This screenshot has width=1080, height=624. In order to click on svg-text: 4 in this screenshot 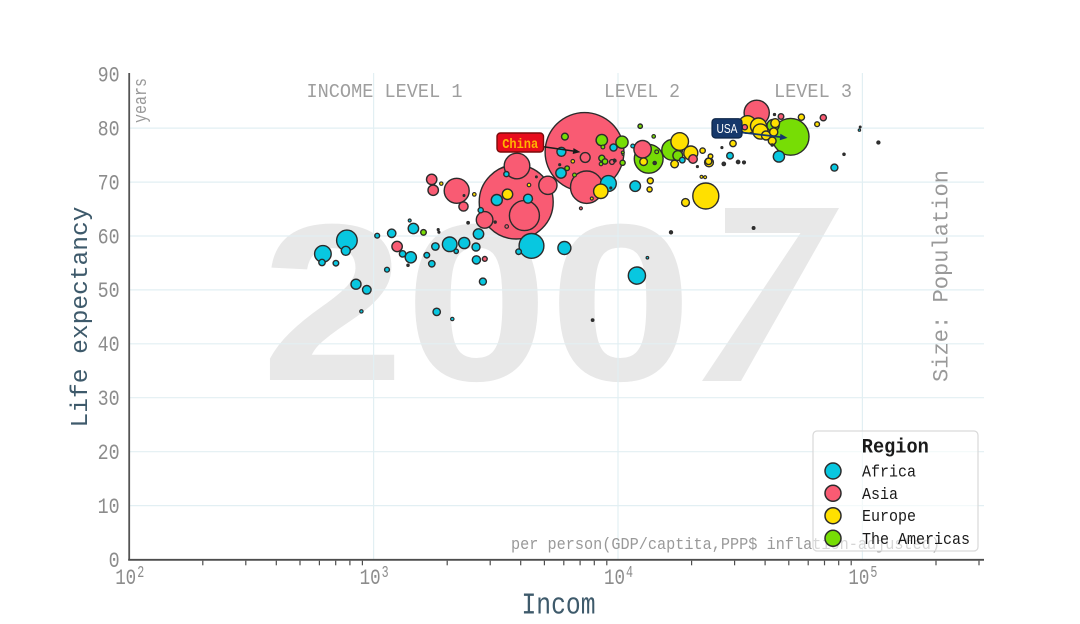, I will do `click(629, 572)`.